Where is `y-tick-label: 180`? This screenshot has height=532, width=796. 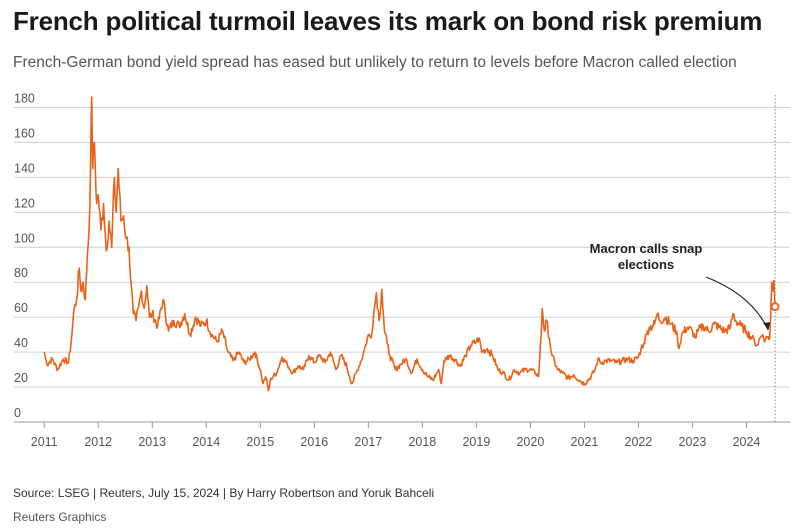
y-tick-label: 180 is located at coordinates (24, 98).